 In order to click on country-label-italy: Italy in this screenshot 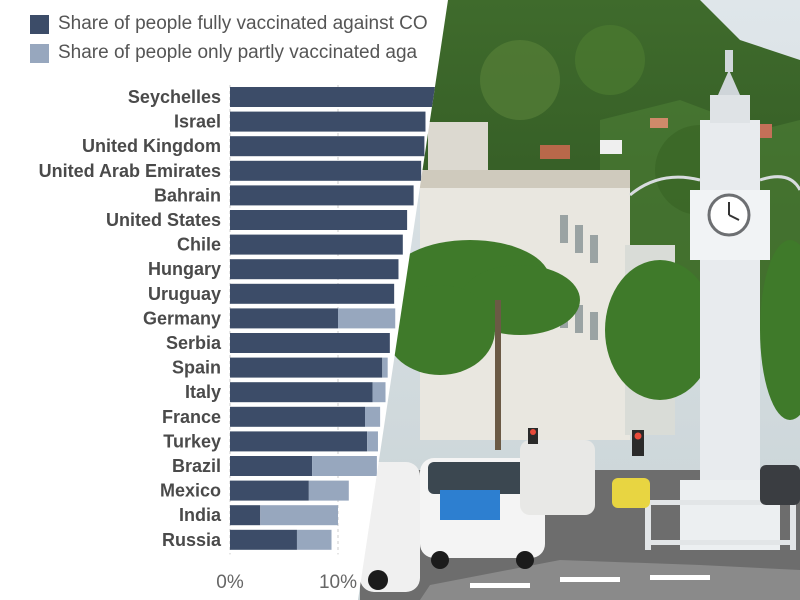, I will do `click(203, 392)`.